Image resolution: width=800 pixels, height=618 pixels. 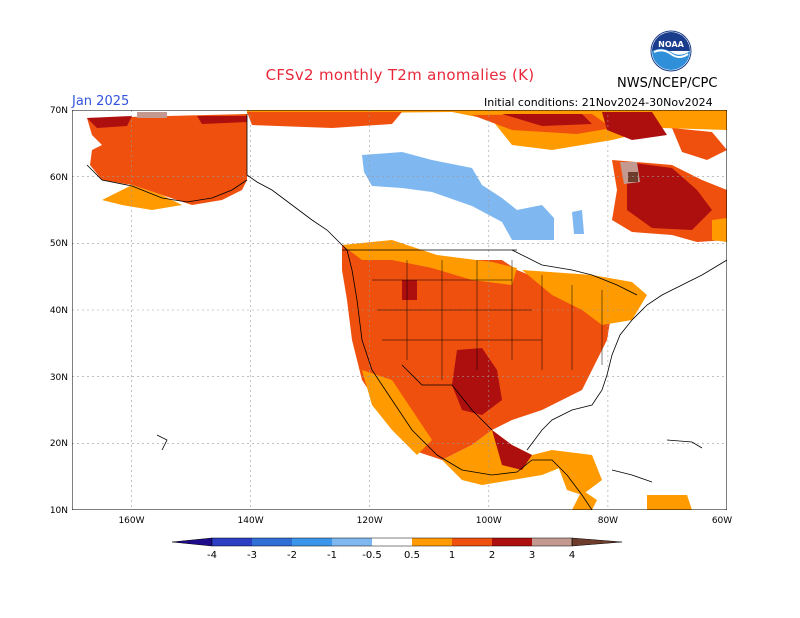 What do you see at coordinates (572, 555) in the screenshot?
I see `colorbar-label: 4` at bounding box center [572, 555].